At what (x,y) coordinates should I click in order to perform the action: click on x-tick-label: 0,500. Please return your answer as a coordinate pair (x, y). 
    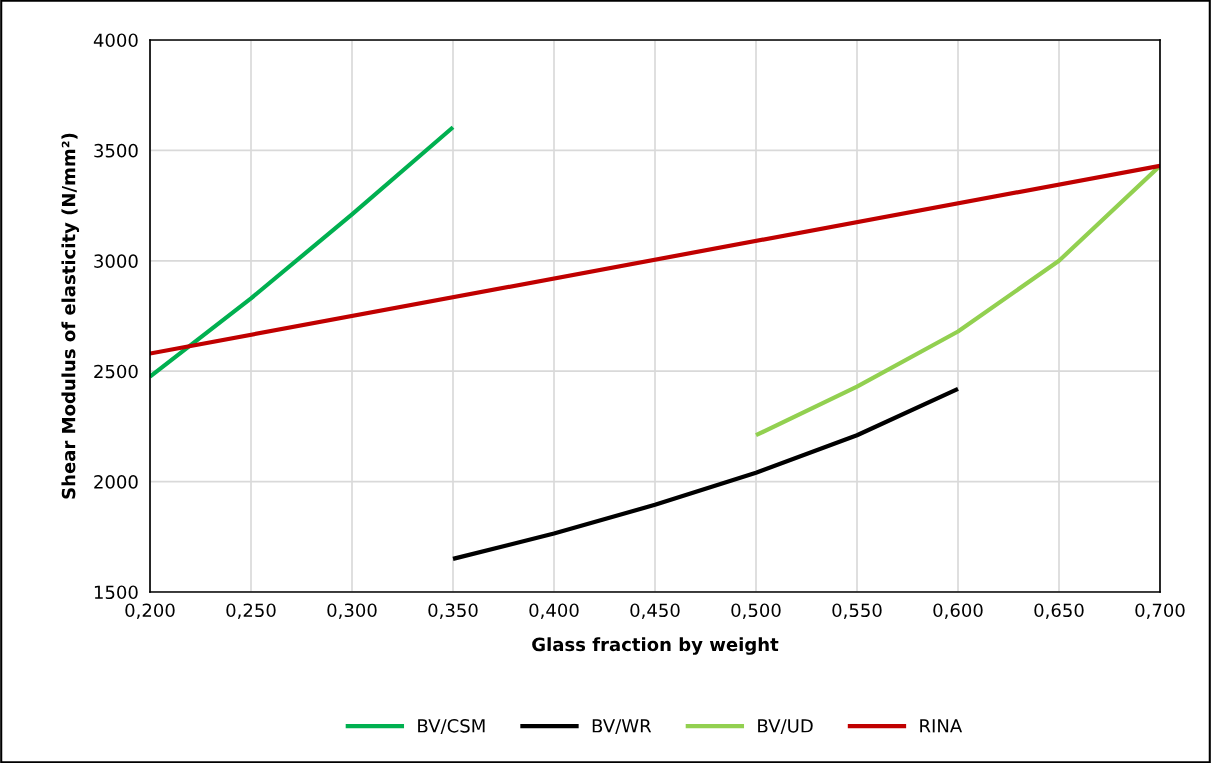
    Looking at the image, I should click on (756, 611).